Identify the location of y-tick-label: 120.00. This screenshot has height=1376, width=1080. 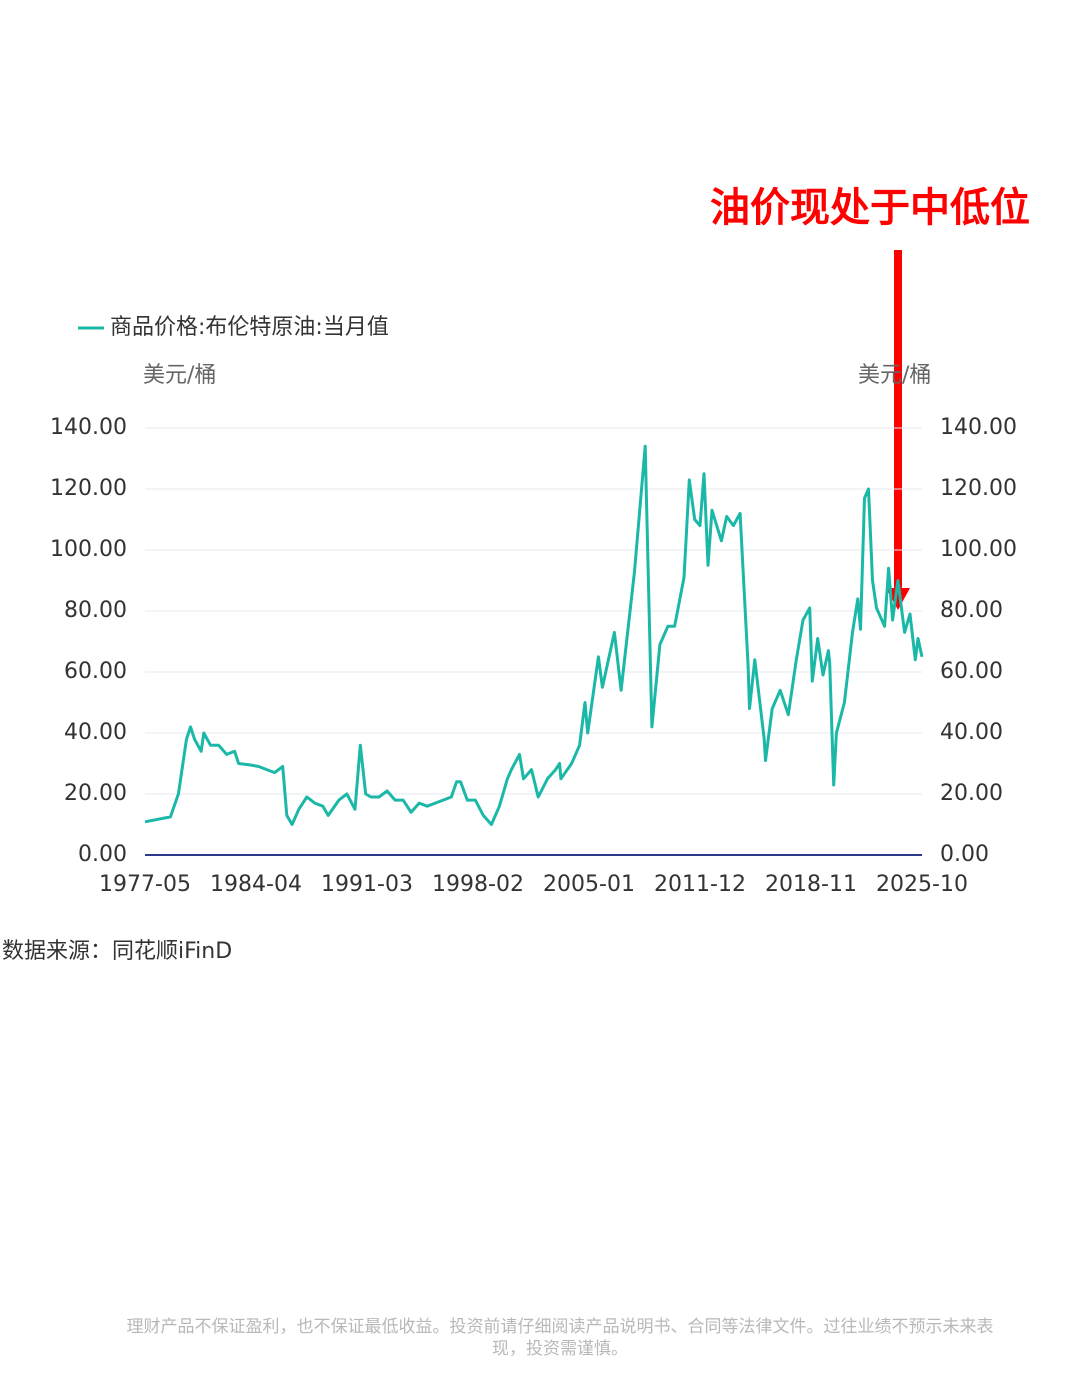
(88, 488).